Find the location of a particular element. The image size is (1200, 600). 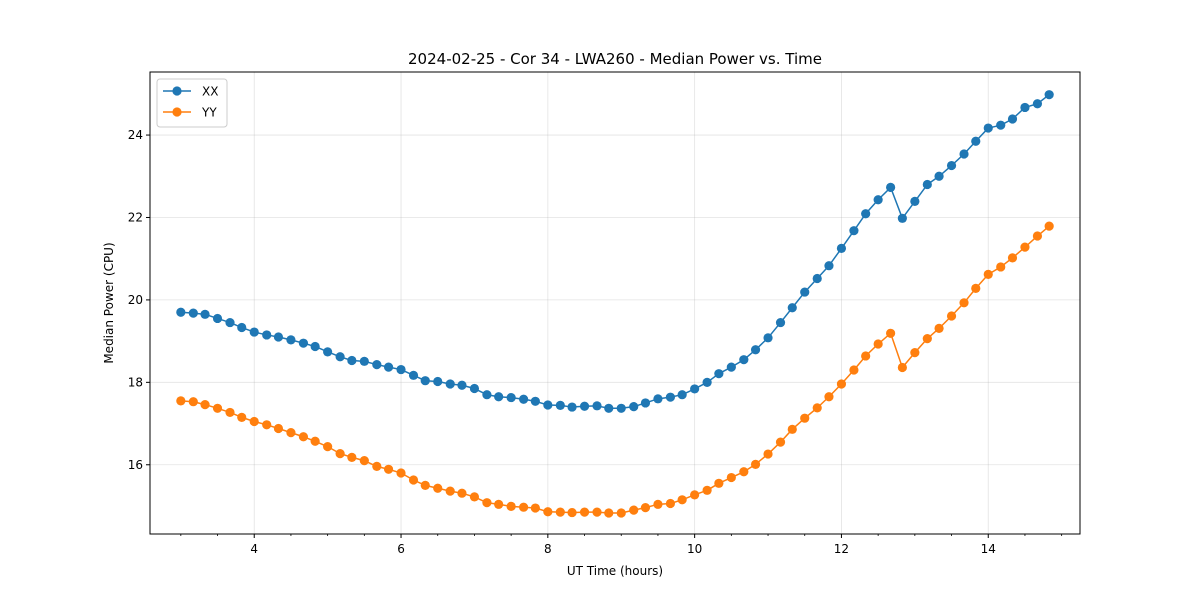

y-tick-label: 16 is located at coordinates (135, 465).